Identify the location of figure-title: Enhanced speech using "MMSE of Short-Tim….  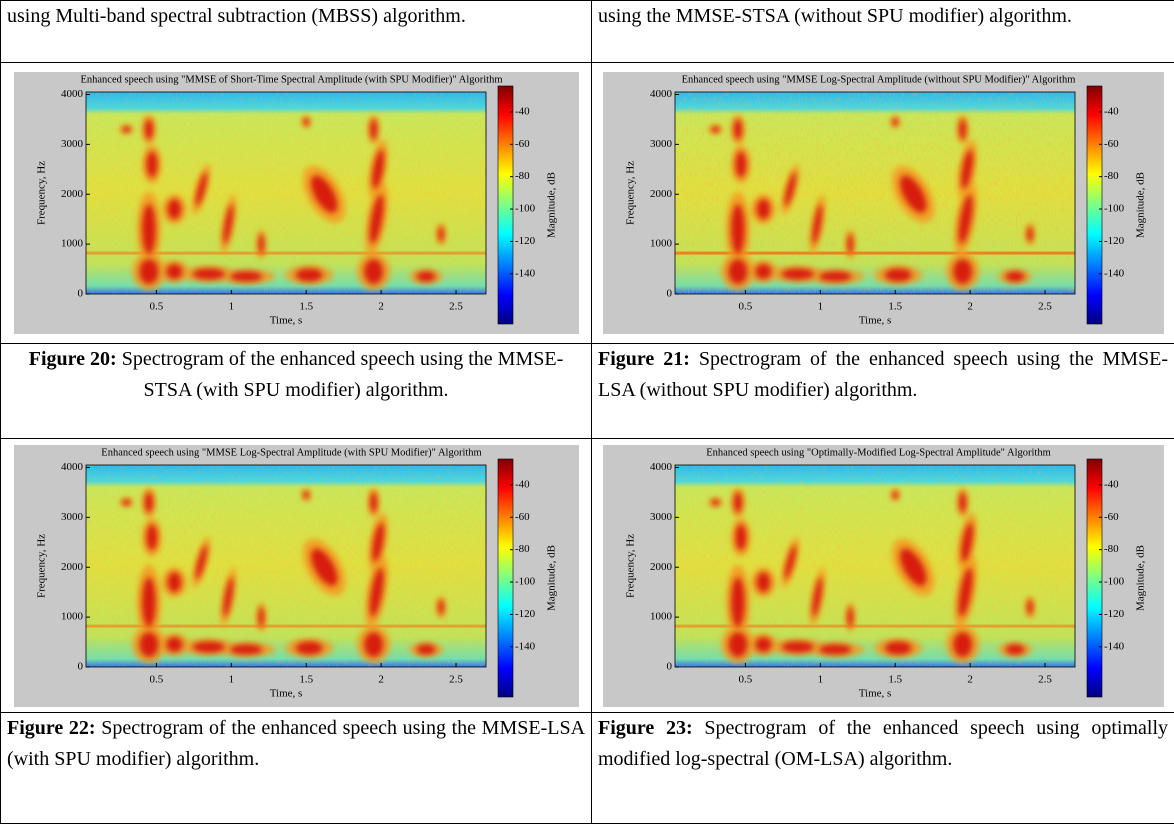
(291, 79).